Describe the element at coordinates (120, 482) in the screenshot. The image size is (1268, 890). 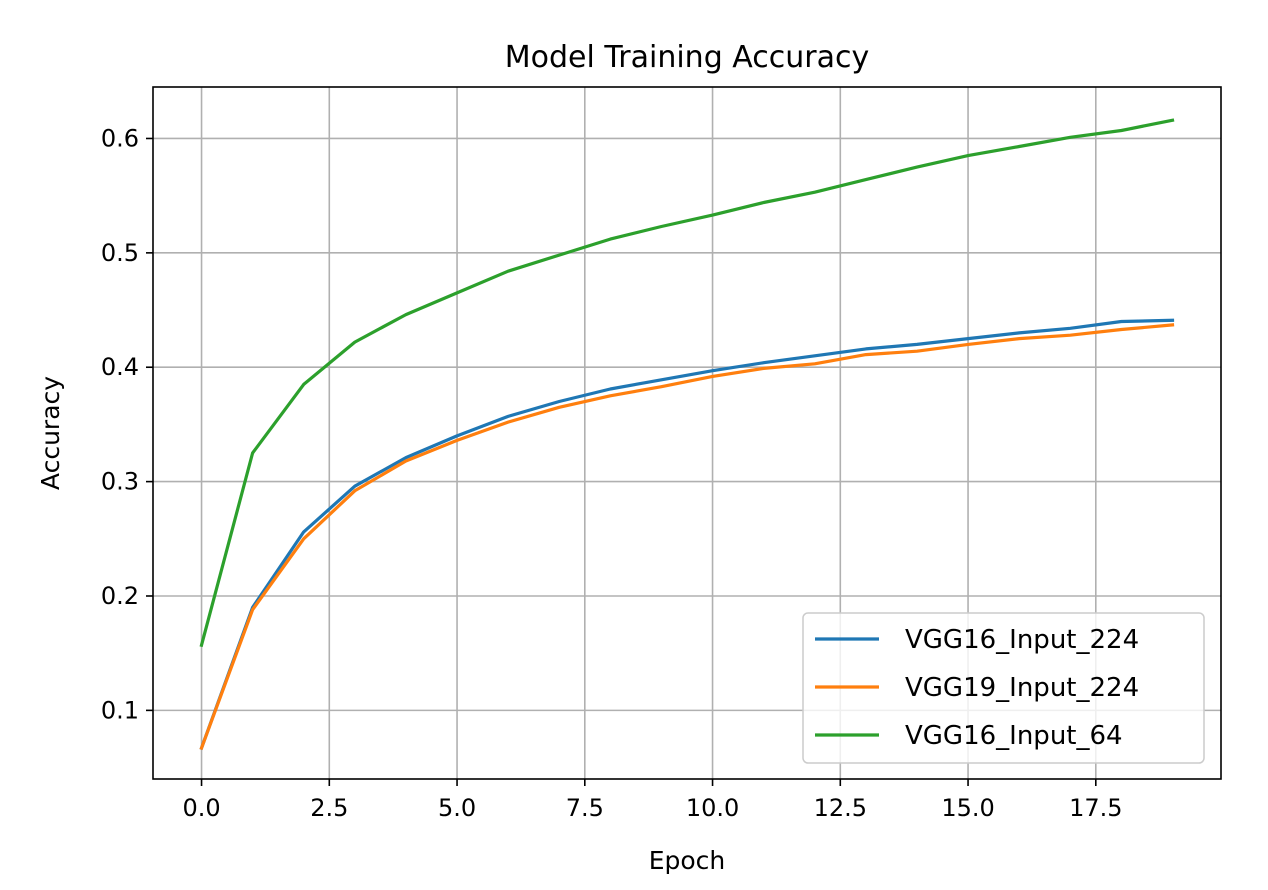
I see `y-tick-label: 0.3` at that location.